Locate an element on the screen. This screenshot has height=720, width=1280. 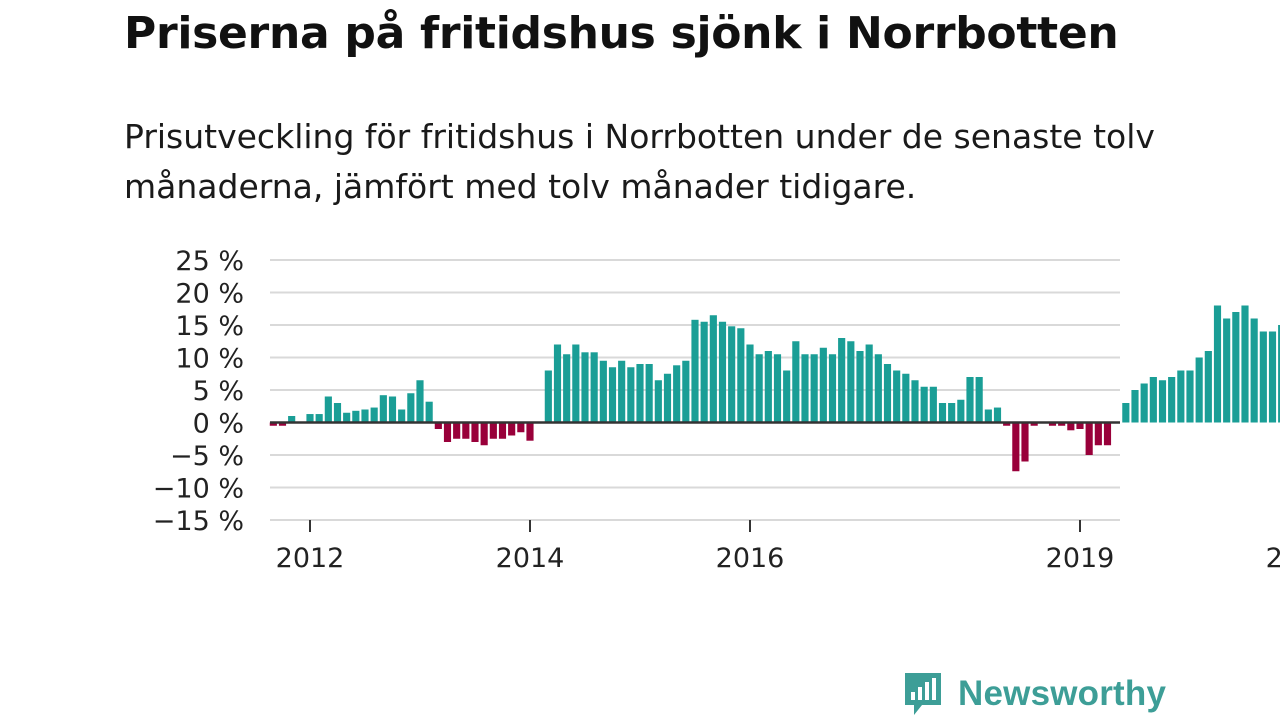
y-tick-label: −15 % is located at coordinates (198, 521).